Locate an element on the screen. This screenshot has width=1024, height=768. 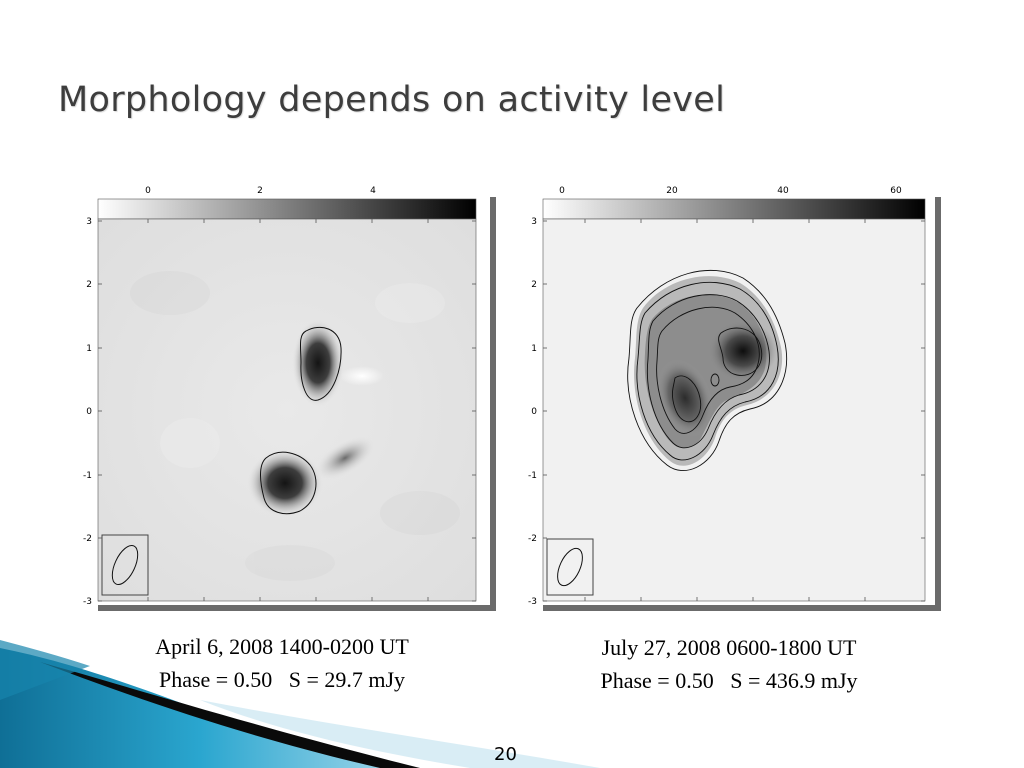
bright-spot is located at coordinates (362, 376).